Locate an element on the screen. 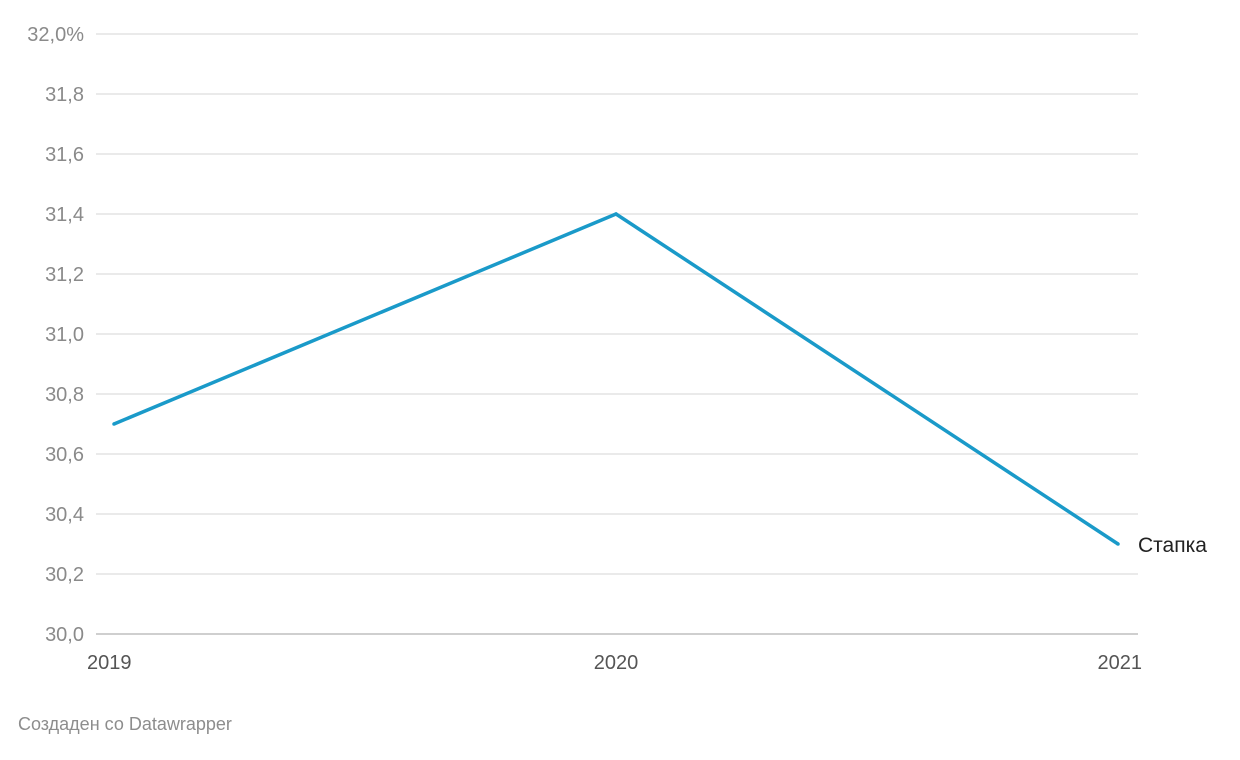  y-tick-label: 31,0 is located at coordinates (64, 335).